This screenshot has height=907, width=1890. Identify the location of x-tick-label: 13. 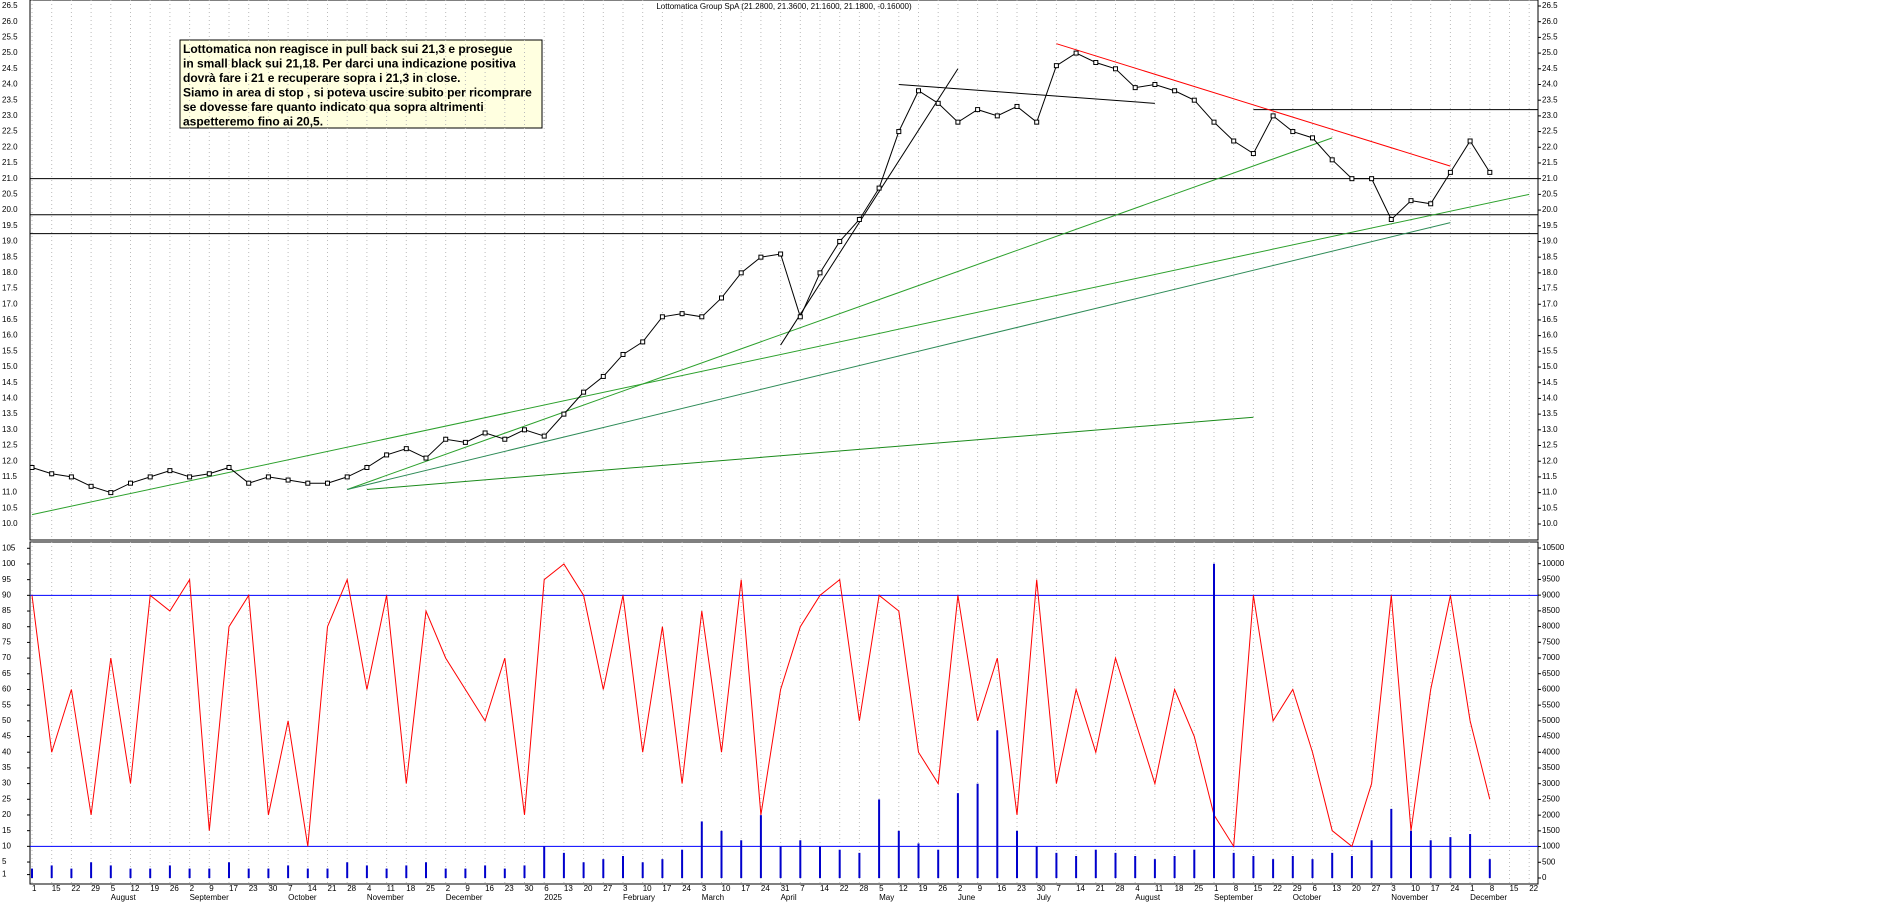
(1336, 888).